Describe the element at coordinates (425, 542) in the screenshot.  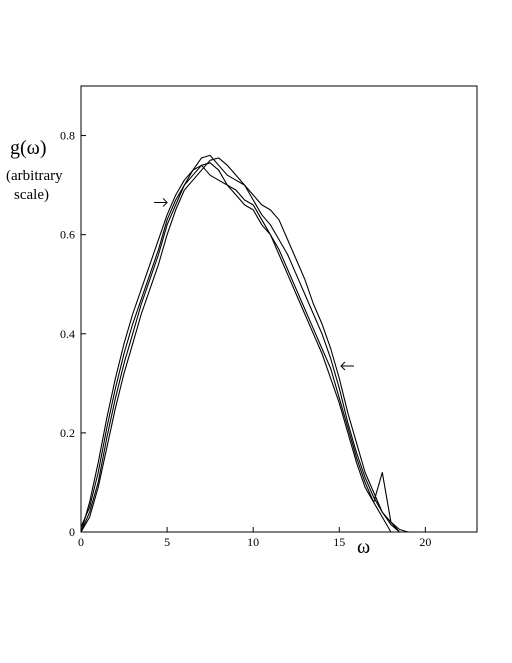
I see `x-tick-label: 20` at that location.